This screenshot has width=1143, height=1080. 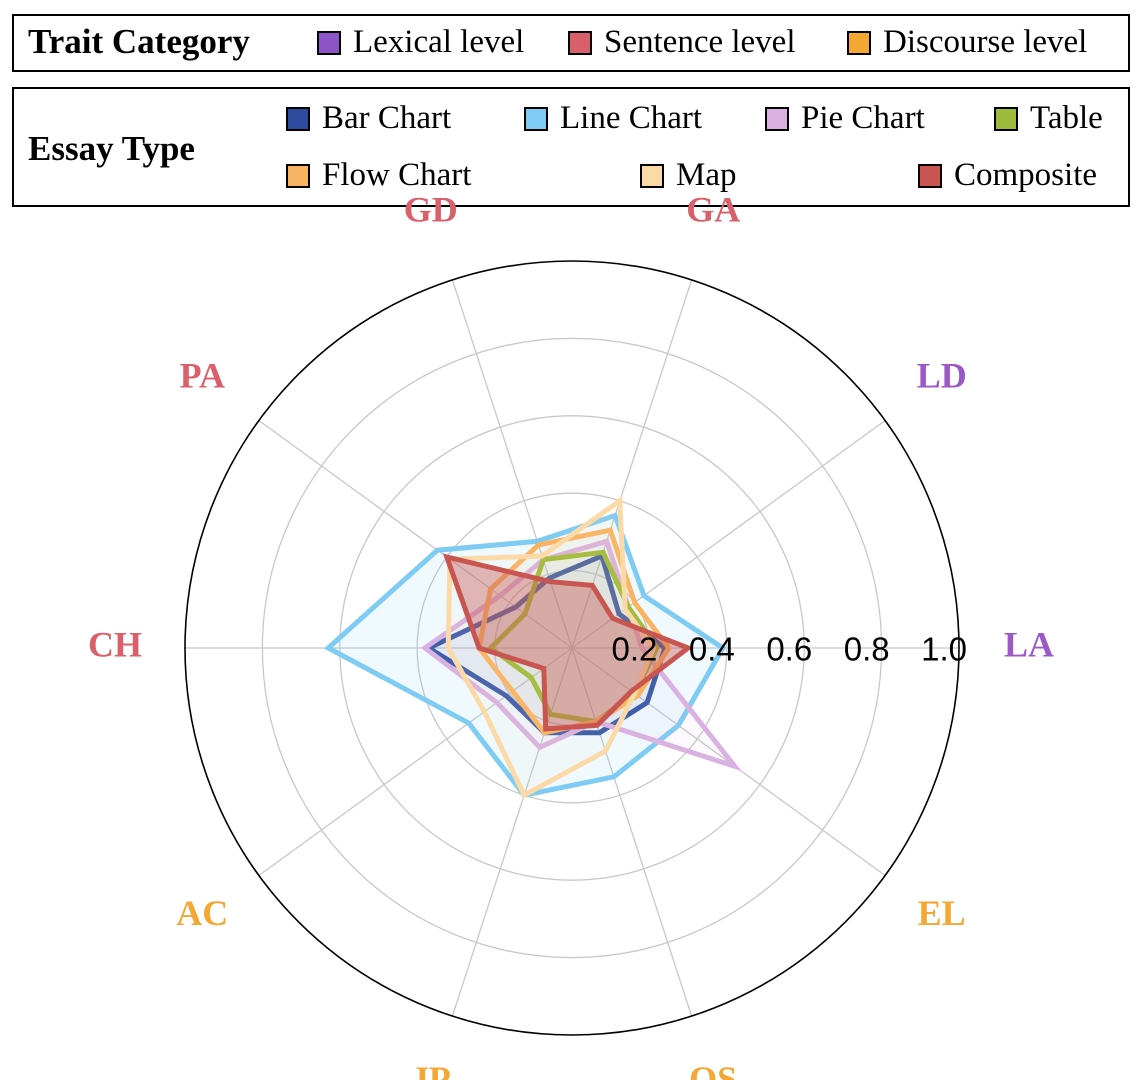 I want to click on grid-spoke-ac, so click(x=415, y=761).